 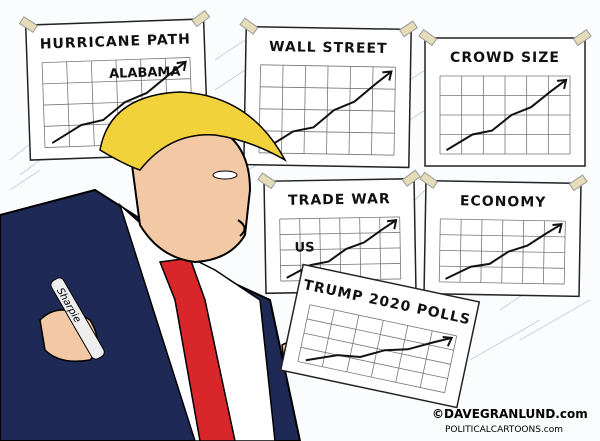 I want to click on marker, so click(x=77, y=318).